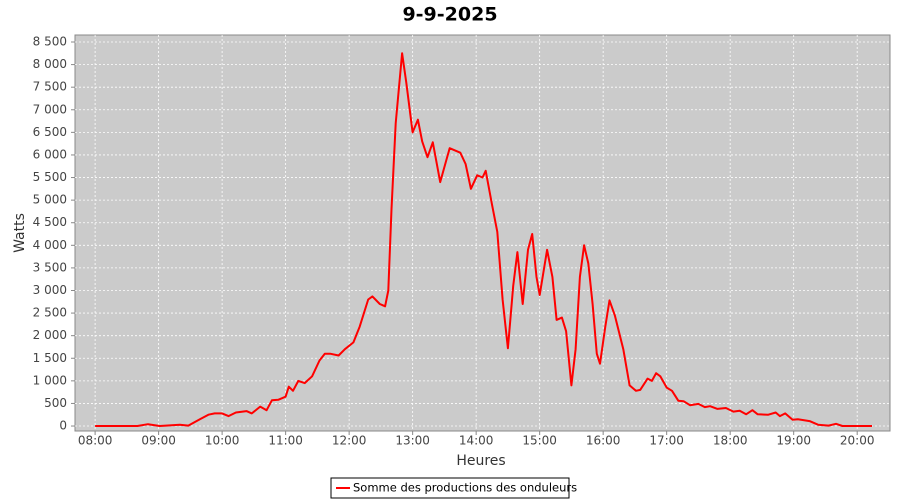 Image resolution: width=900 pixels, height=500 pixels. I want to click on y-tick-label: 1 500, so click(50, 358).